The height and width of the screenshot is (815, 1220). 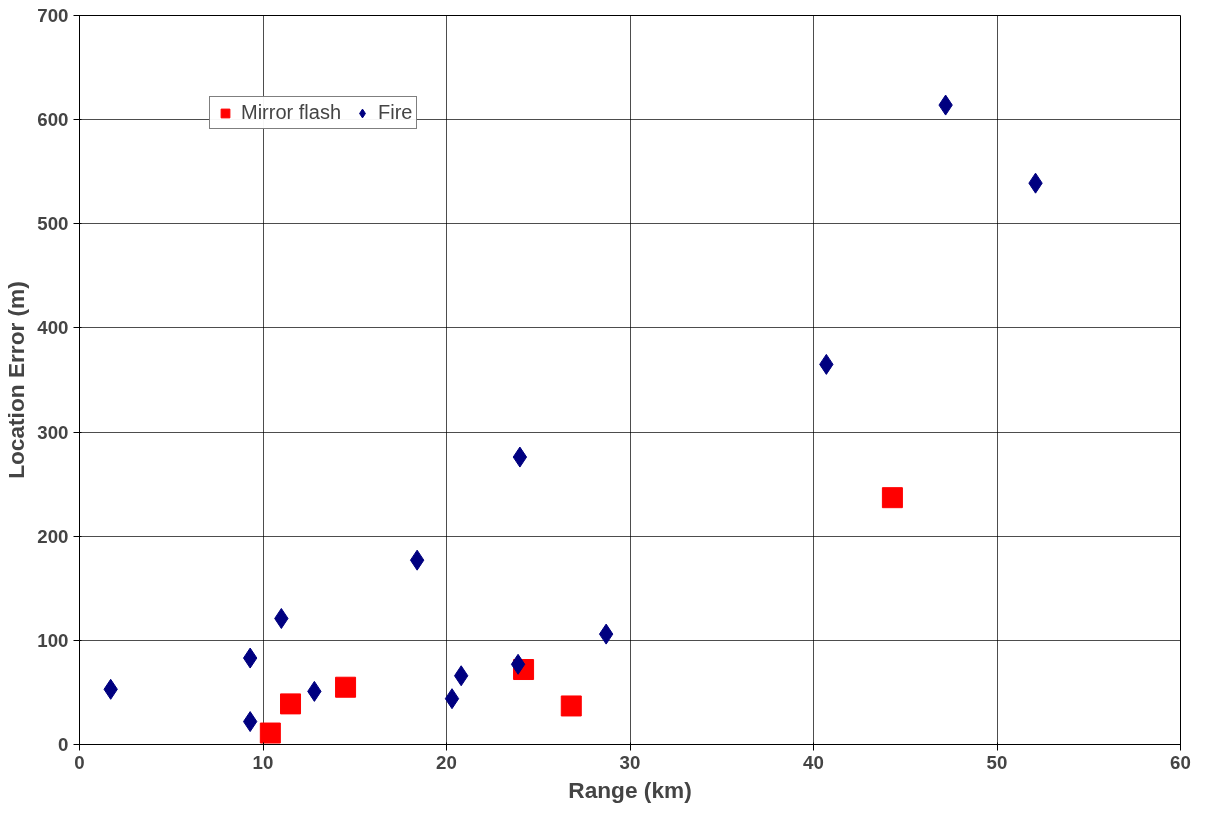 What do you see at coordinates (446, 762) in the screenshot?
I see `x-tick-label: 20` at bounding box center [446, 762].